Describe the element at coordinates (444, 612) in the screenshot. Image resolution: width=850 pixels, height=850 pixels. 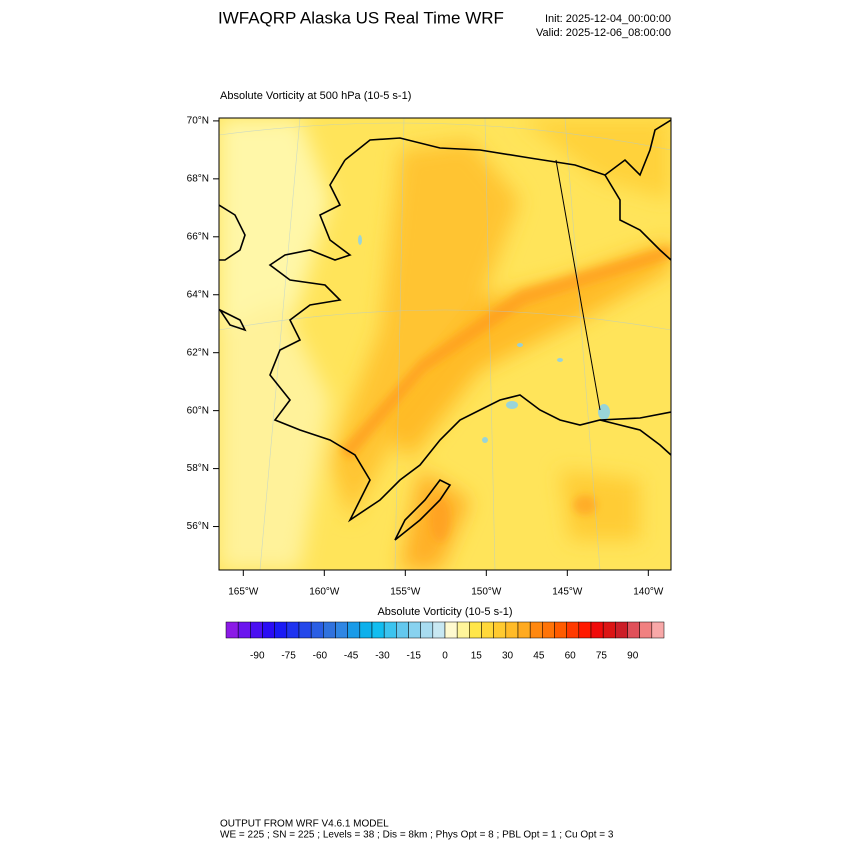
I see `colorbar-title: Absolute Vorticity (10-5 s-1)` at that location.